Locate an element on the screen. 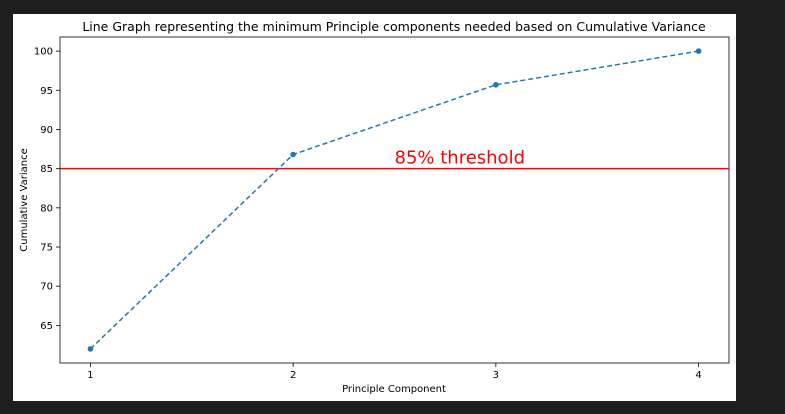 This screenshot has height=414, width=785. x-tick-label: 2 is located at coordinates (293, 375).